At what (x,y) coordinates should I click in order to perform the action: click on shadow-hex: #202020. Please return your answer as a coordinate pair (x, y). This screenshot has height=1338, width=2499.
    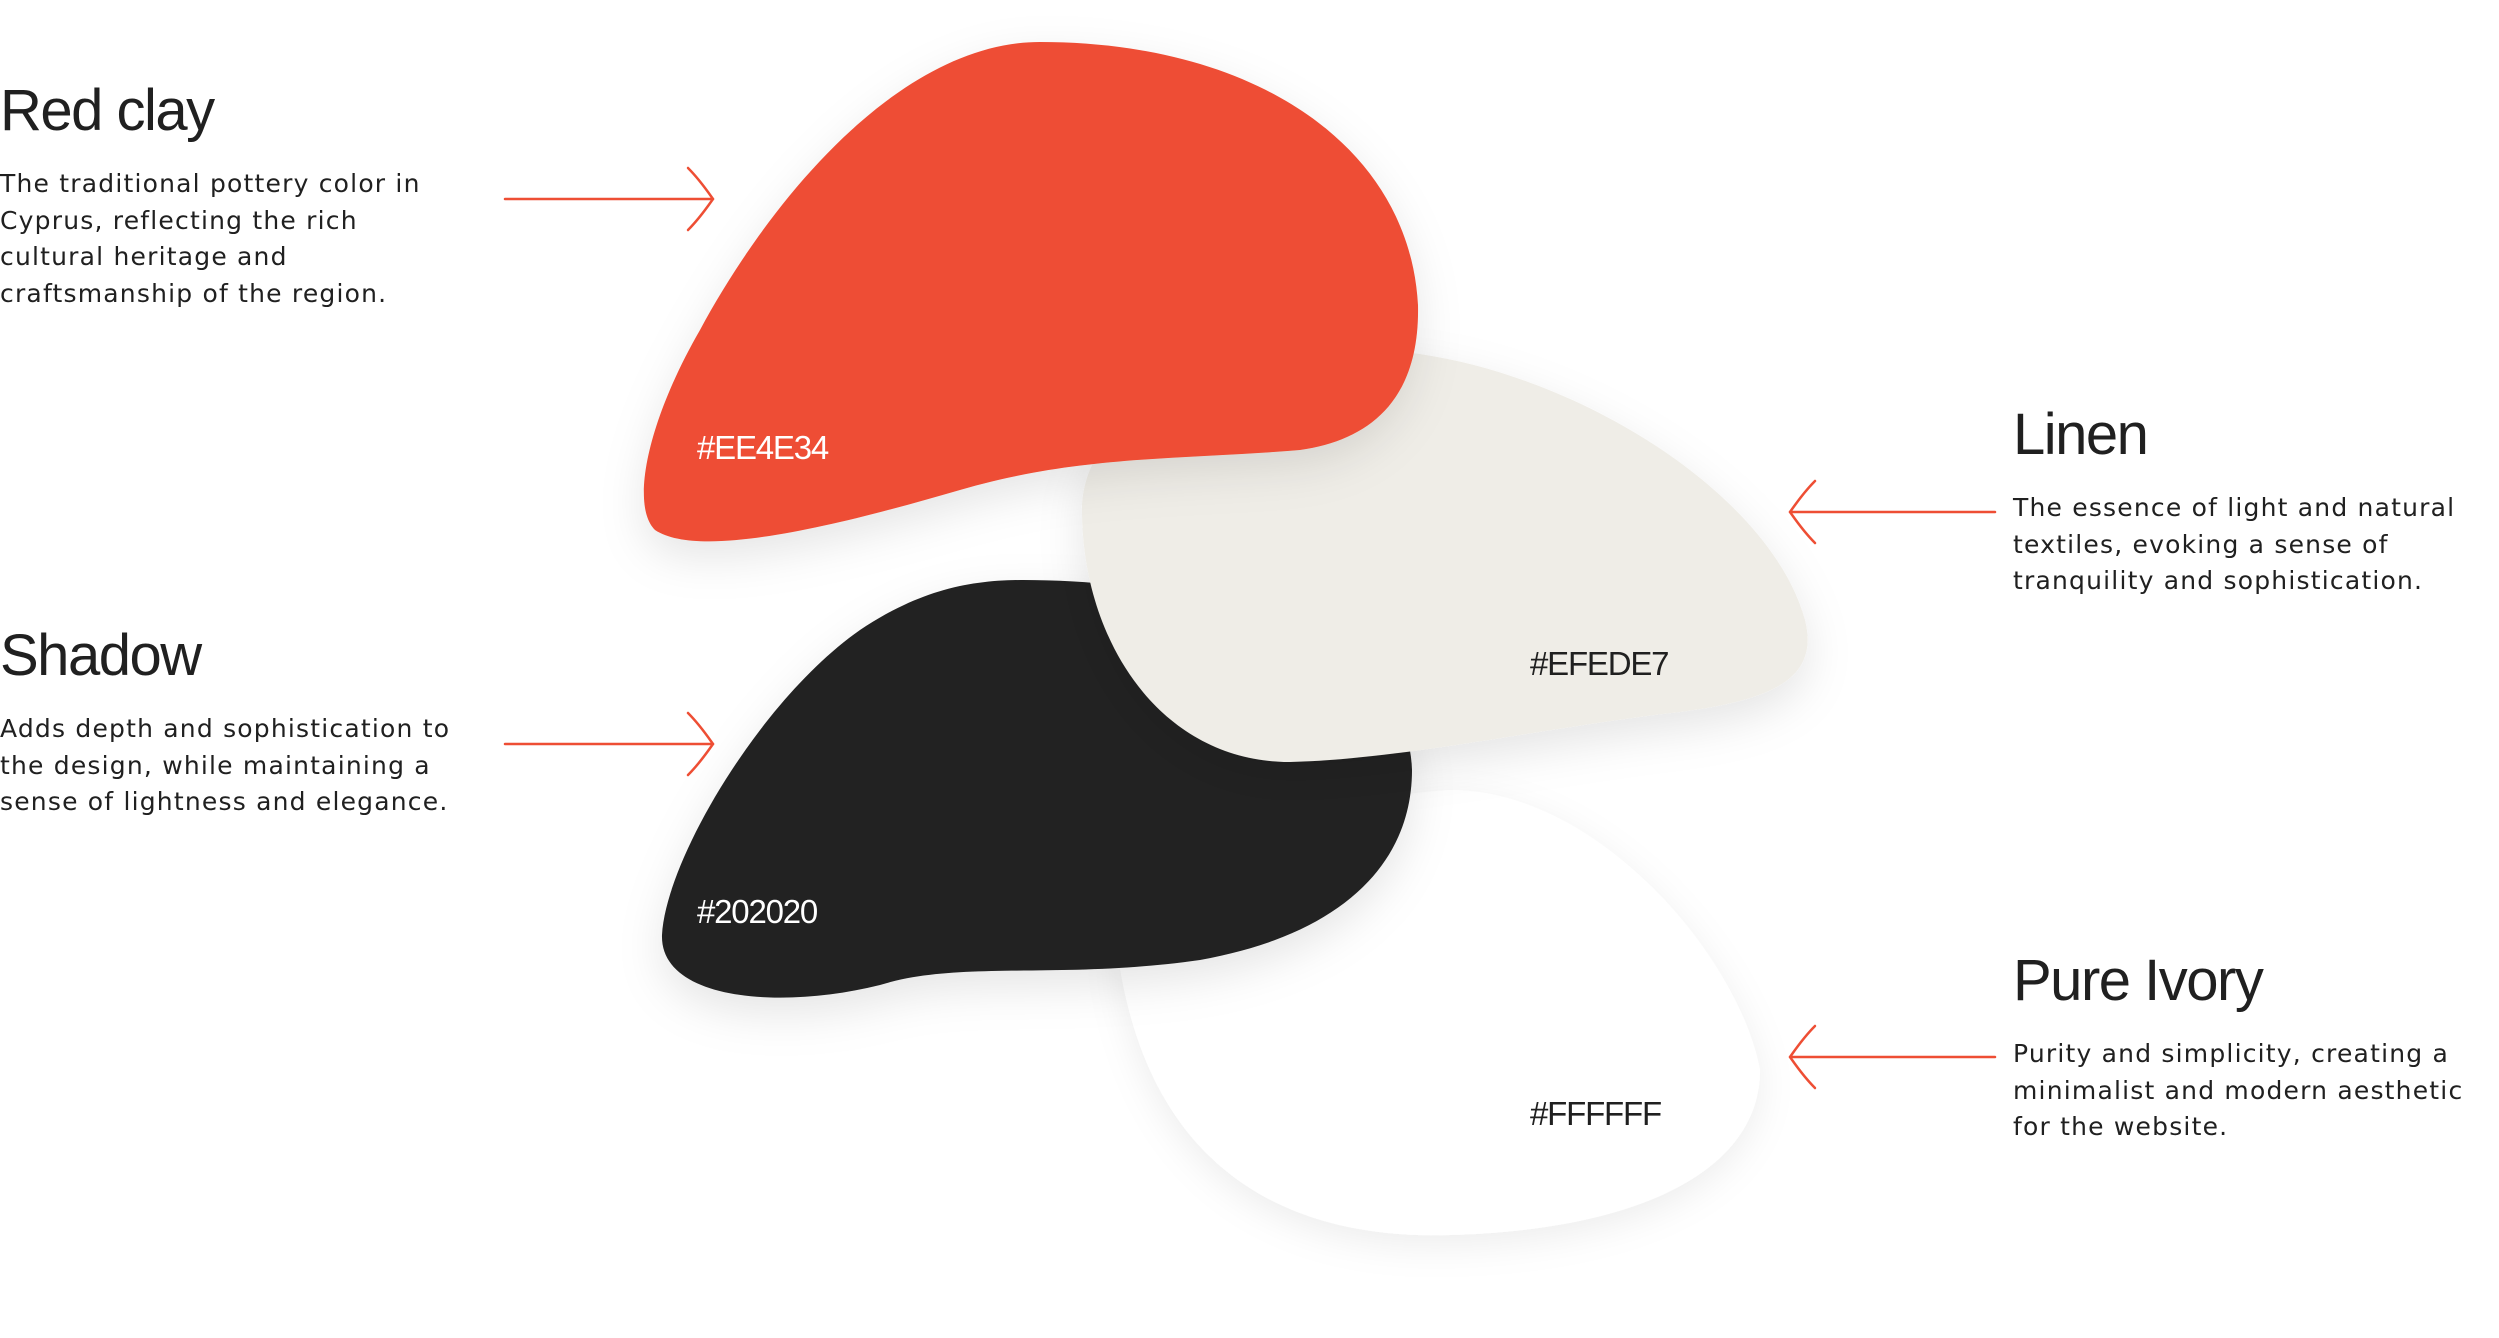
    Looking at the image, I should click on (757, 911).